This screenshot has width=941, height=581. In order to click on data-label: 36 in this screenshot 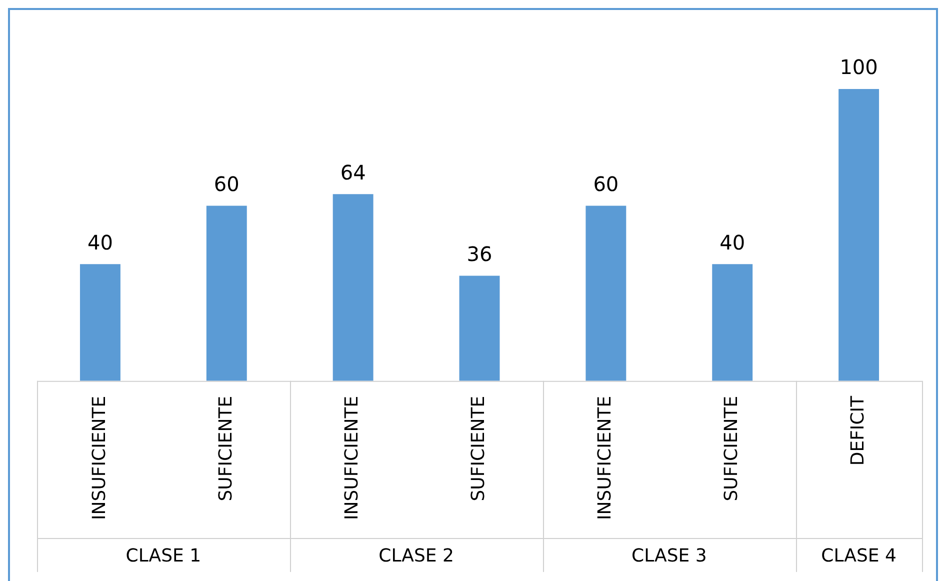, I will do `click(479, 254)`.